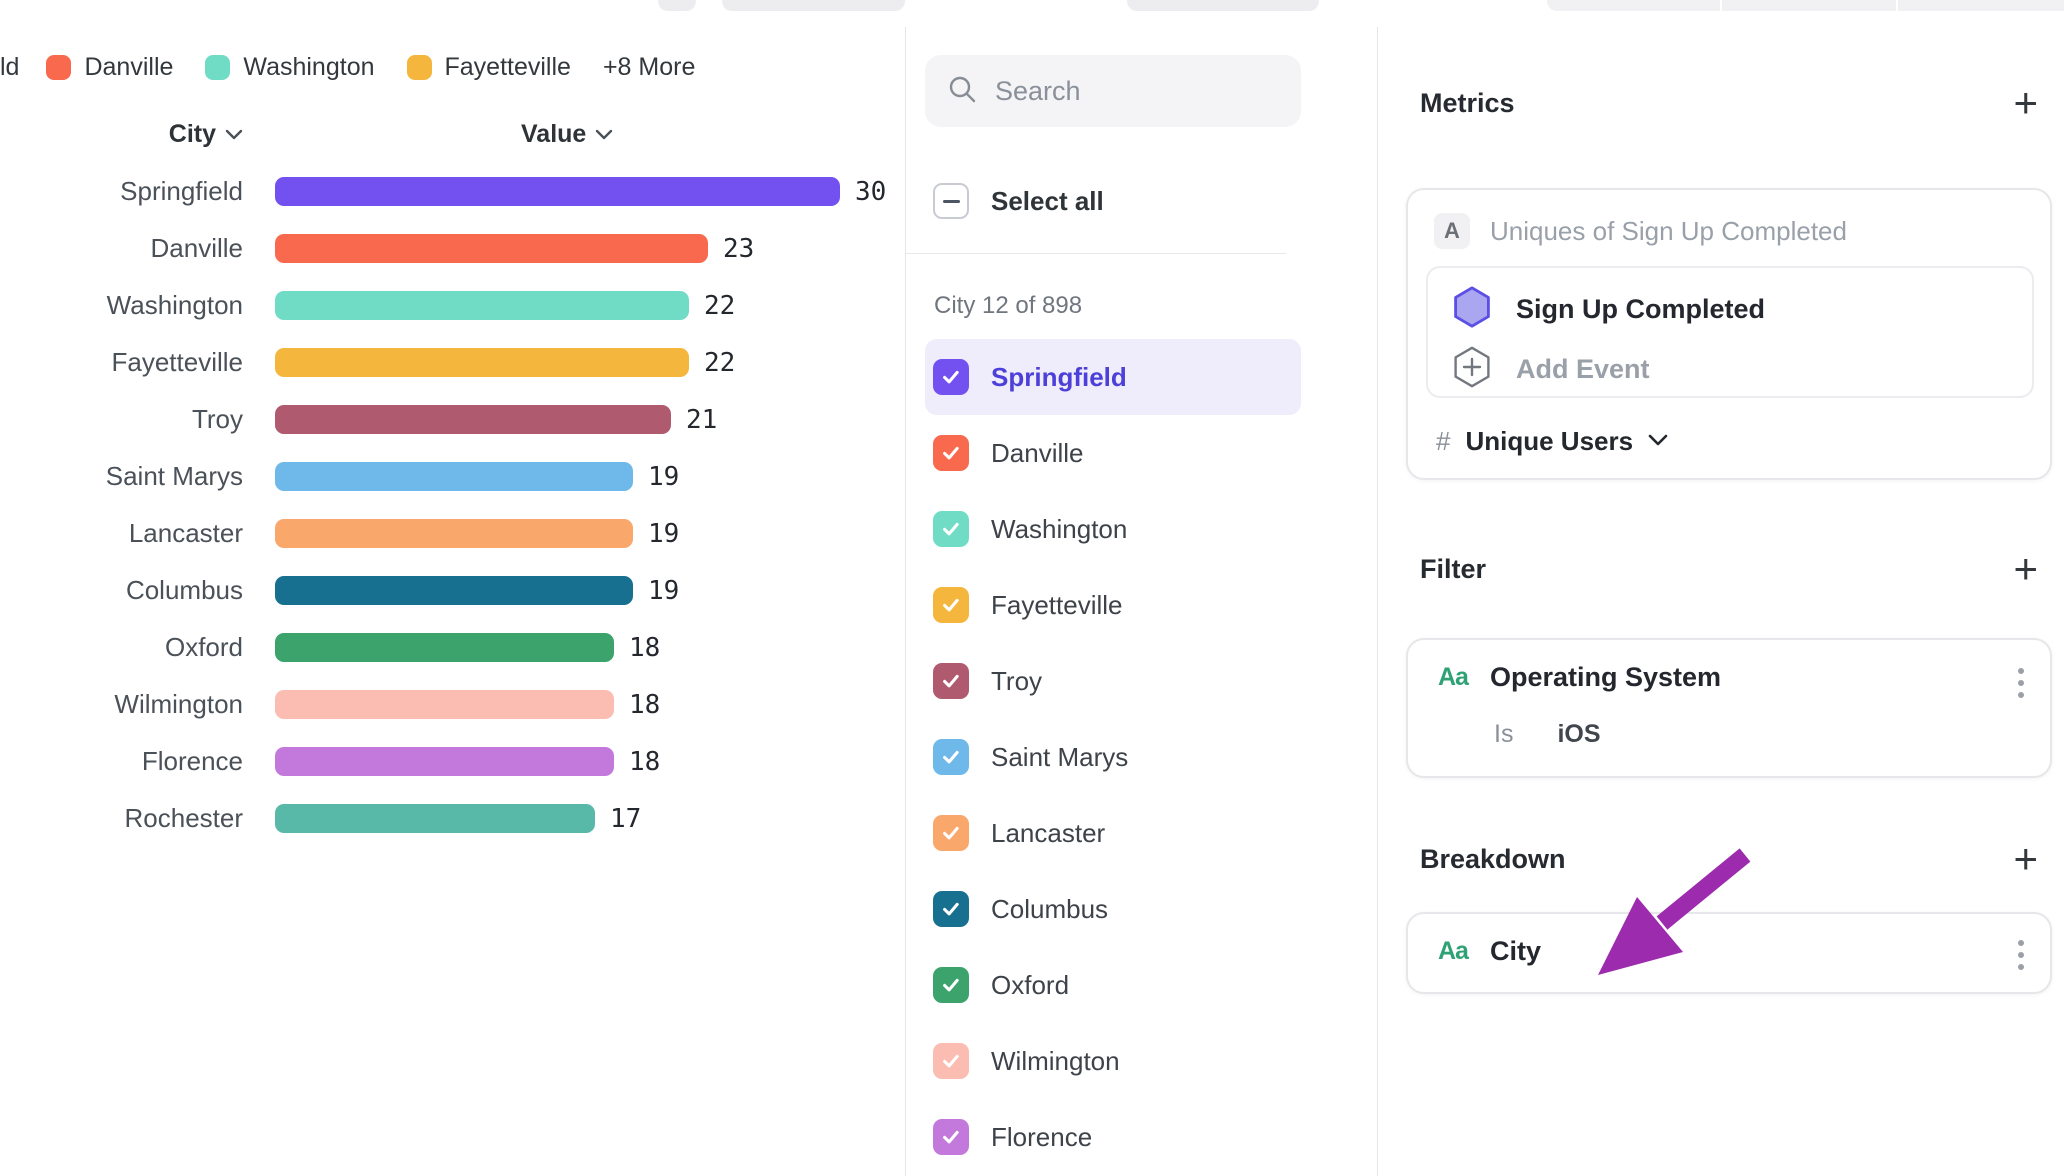 Image resolution: width=2064 pixels, height=1176 pixels. Describe the element at coordinates (1729, 953) in the screenshot. I see `breakdown-card: Aa City` at that location.